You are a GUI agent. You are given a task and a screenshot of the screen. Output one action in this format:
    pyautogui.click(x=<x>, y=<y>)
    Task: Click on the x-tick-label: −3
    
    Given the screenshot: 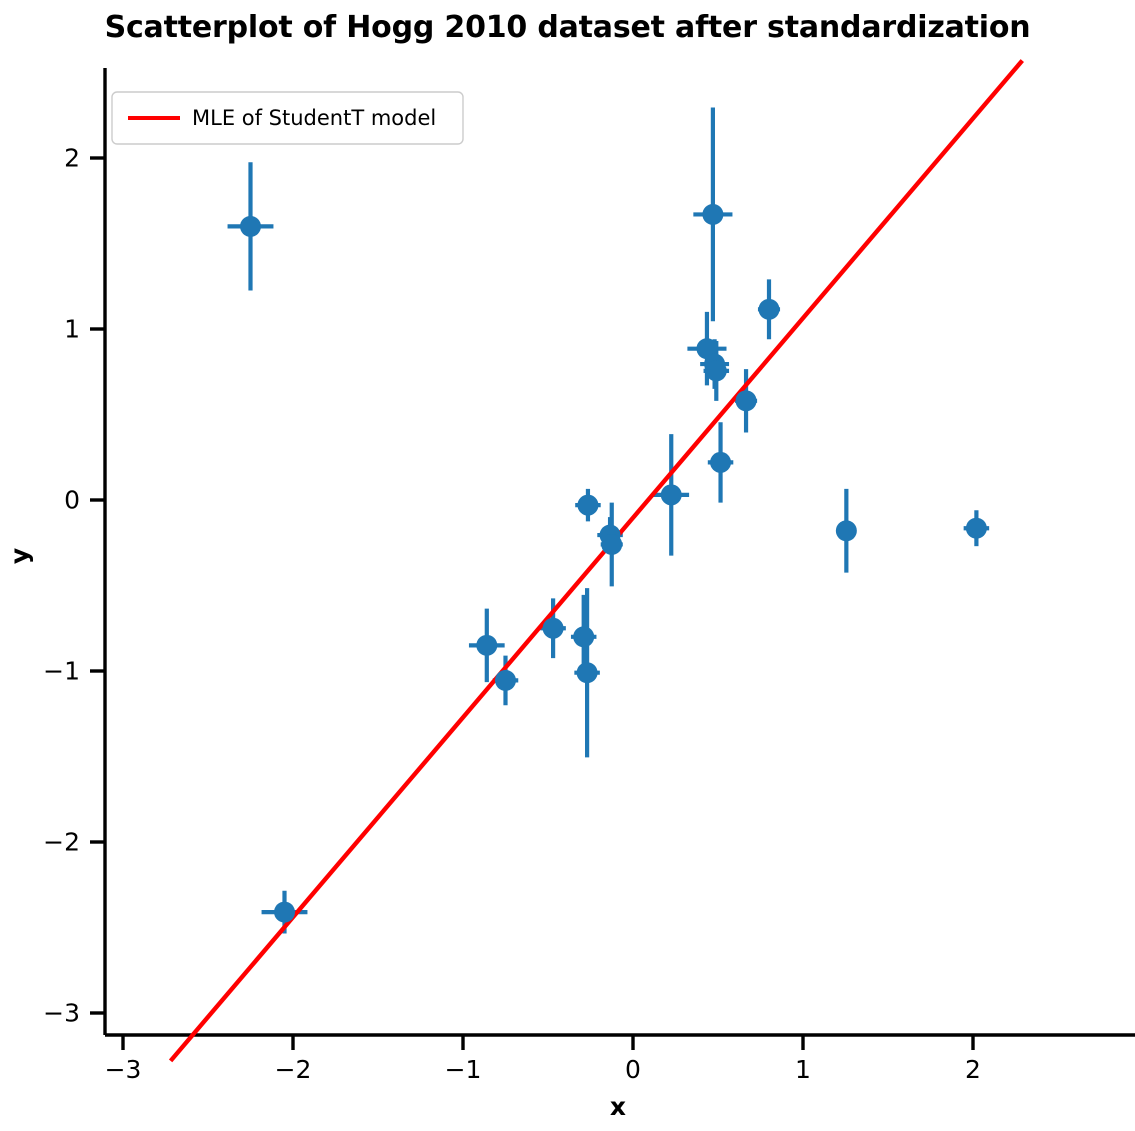 What is the action you would take?
    pyautogui.click(x=123, y=1069)
    